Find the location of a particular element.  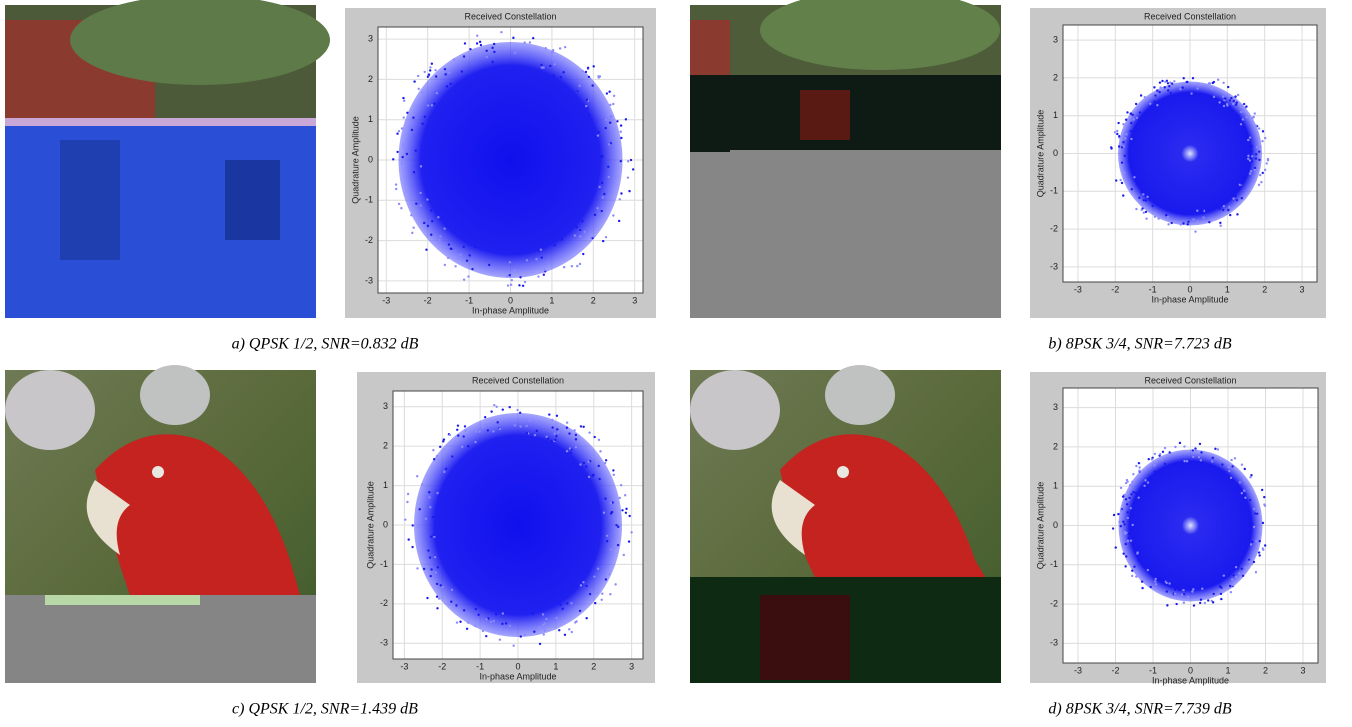

y-tick-label: 0 is located at coordinates (385, 524).